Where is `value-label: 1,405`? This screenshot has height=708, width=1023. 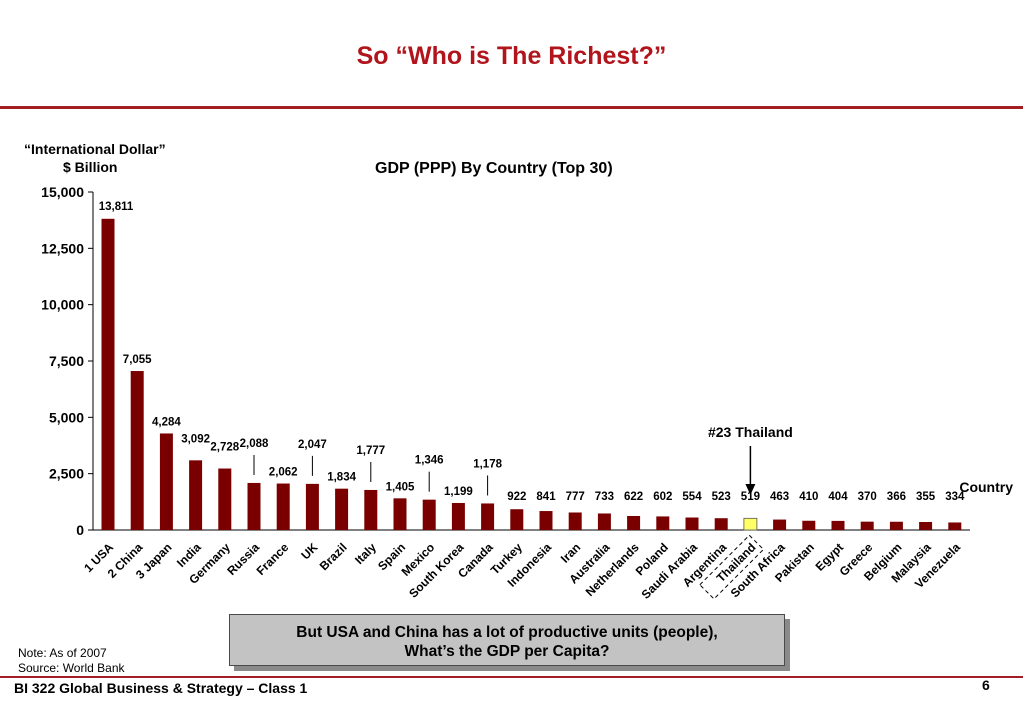 value-label: 1,405 is located at coordinates (400, 487).